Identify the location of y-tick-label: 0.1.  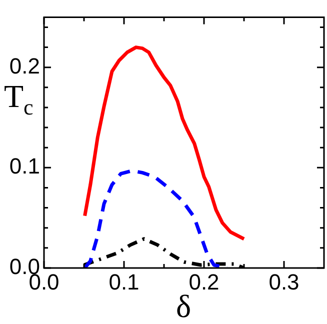
(24, 166).